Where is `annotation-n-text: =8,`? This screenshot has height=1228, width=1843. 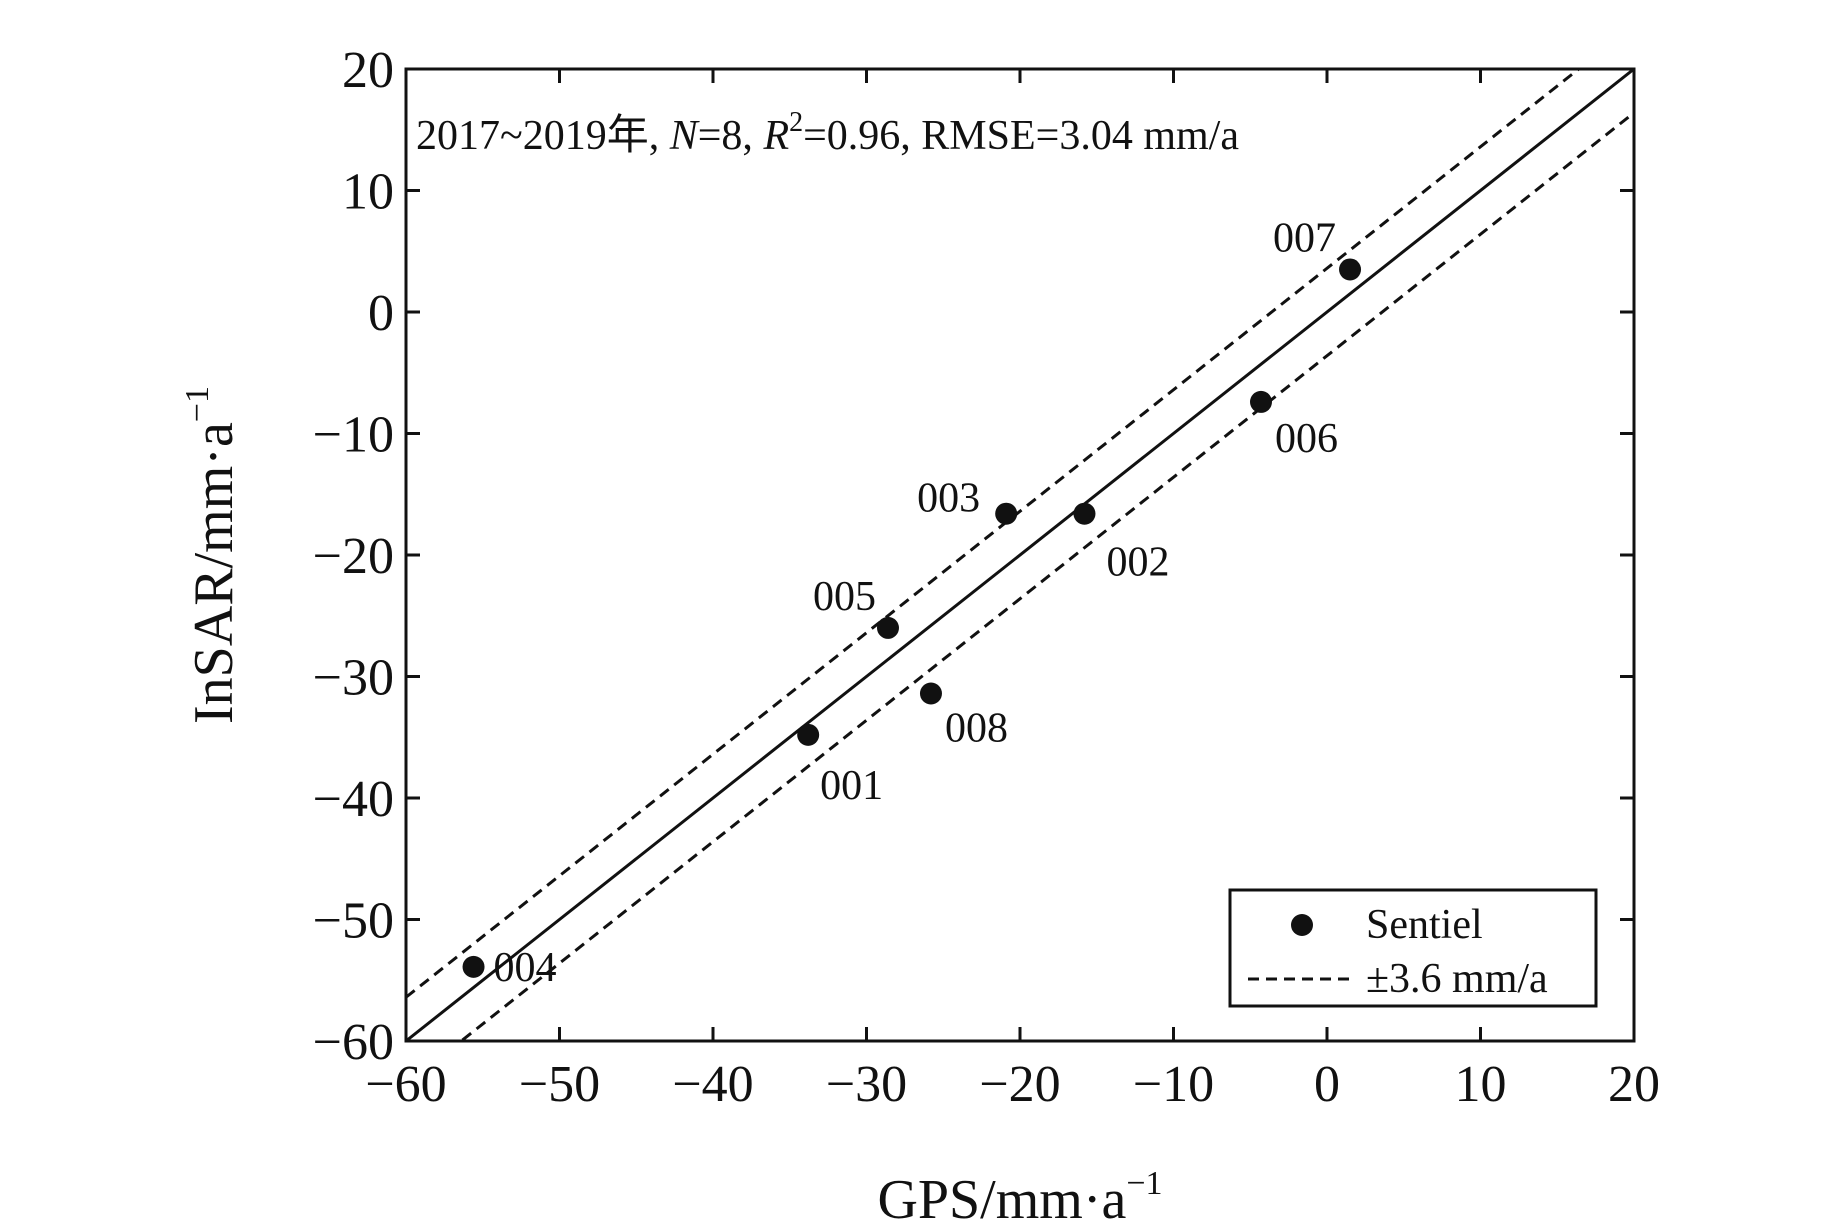
annotation-n-text: =8, is located at coordinates (731, 136).